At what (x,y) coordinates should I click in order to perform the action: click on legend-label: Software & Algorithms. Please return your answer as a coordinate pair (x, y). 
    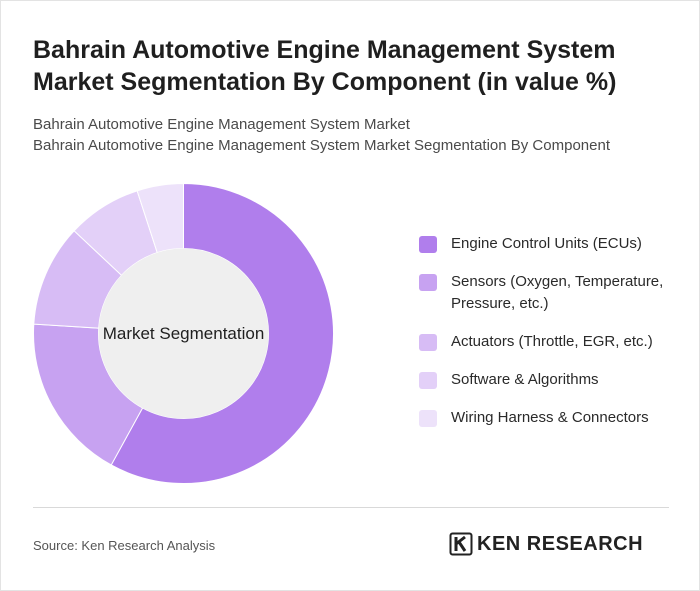
    Looking at the image, I should click on (525, 379).